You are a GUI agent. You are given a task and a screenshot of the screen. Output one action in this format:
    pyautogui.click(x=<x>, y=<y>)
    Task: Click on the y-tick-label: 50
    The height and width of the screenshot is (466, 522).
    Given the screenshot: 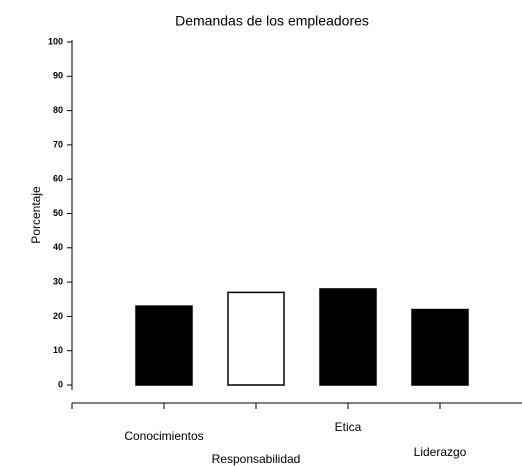 What is the action you would take?
    pyautogui.click(x=58, y=213)
    